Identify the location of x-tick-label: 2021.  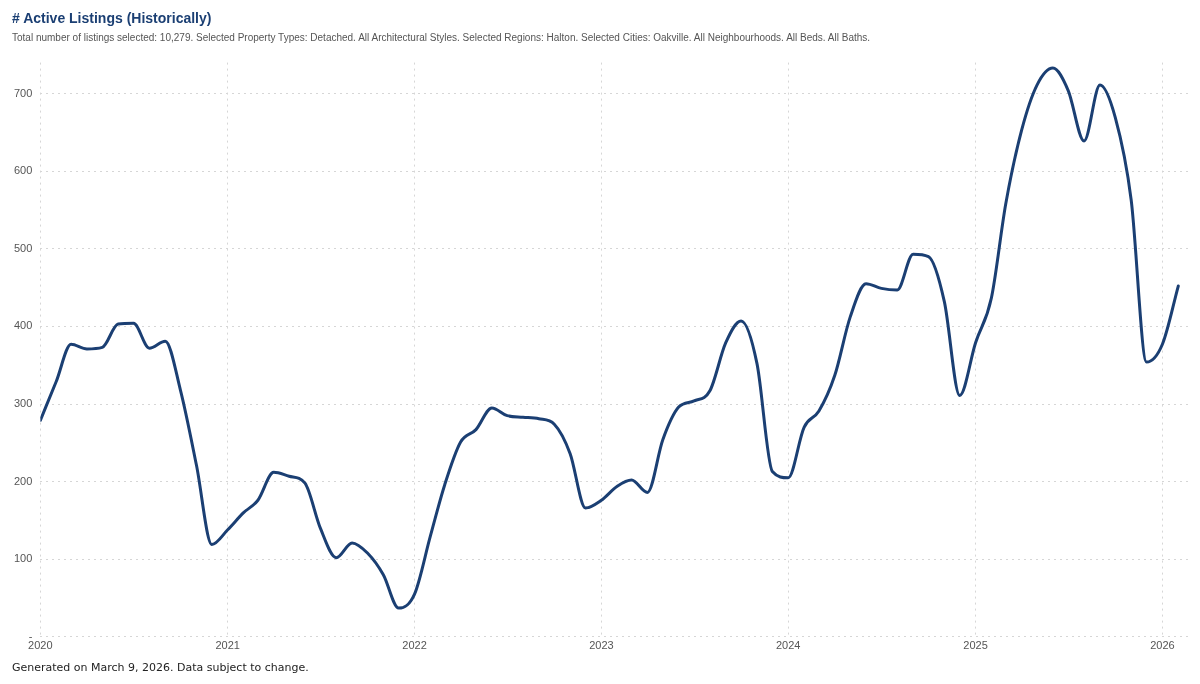
(227, 645).